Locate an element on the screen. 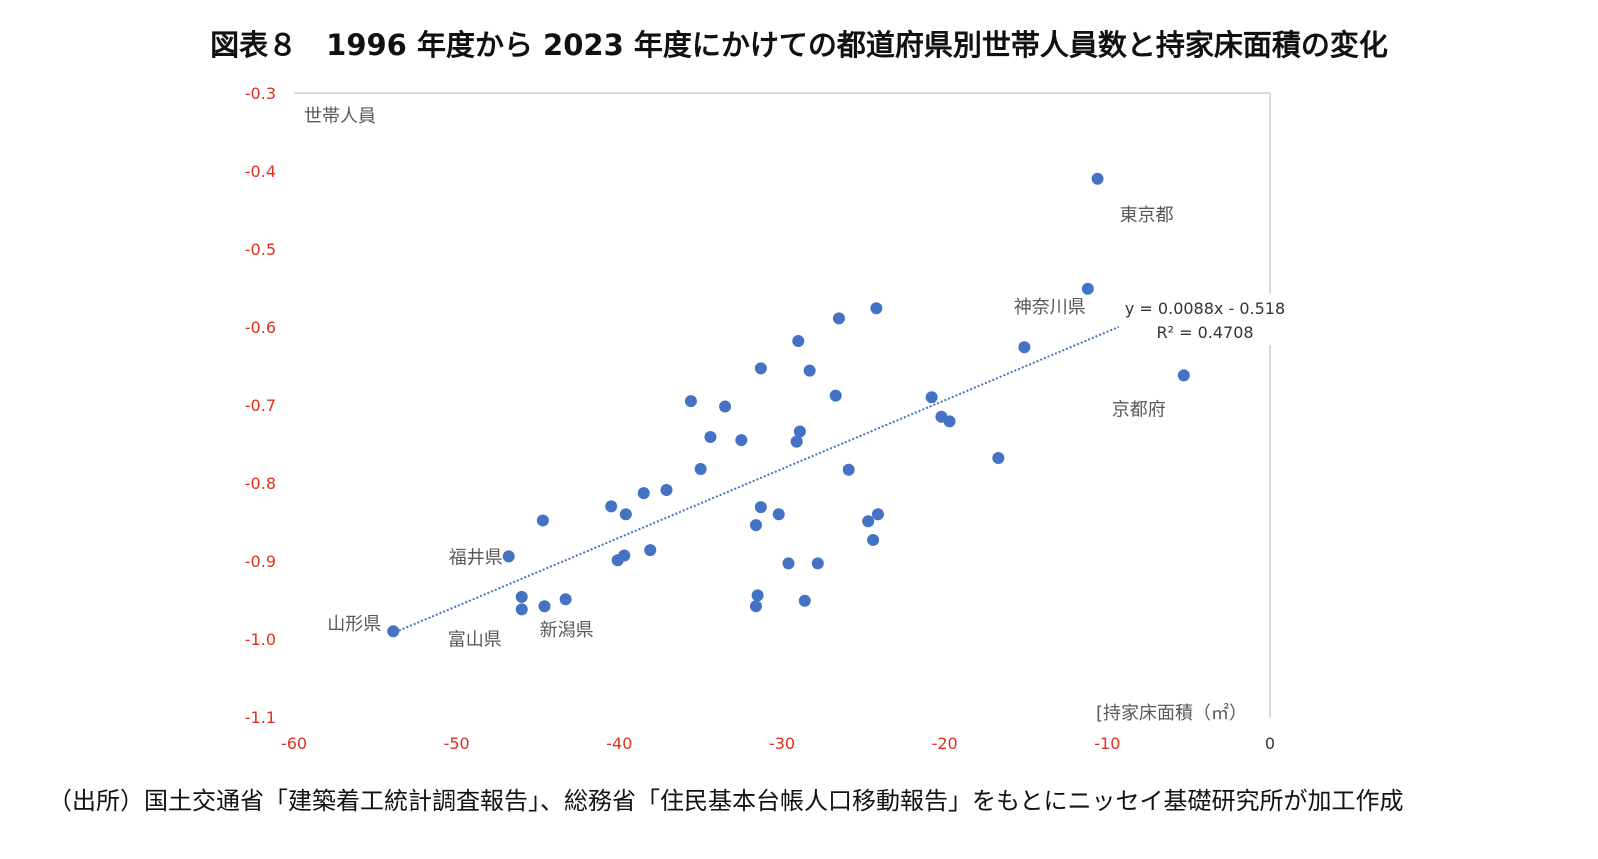 The height and width of the screenshot is (859, 1598). y-tick-label: -1.0 is located at coordinates (260, 639).